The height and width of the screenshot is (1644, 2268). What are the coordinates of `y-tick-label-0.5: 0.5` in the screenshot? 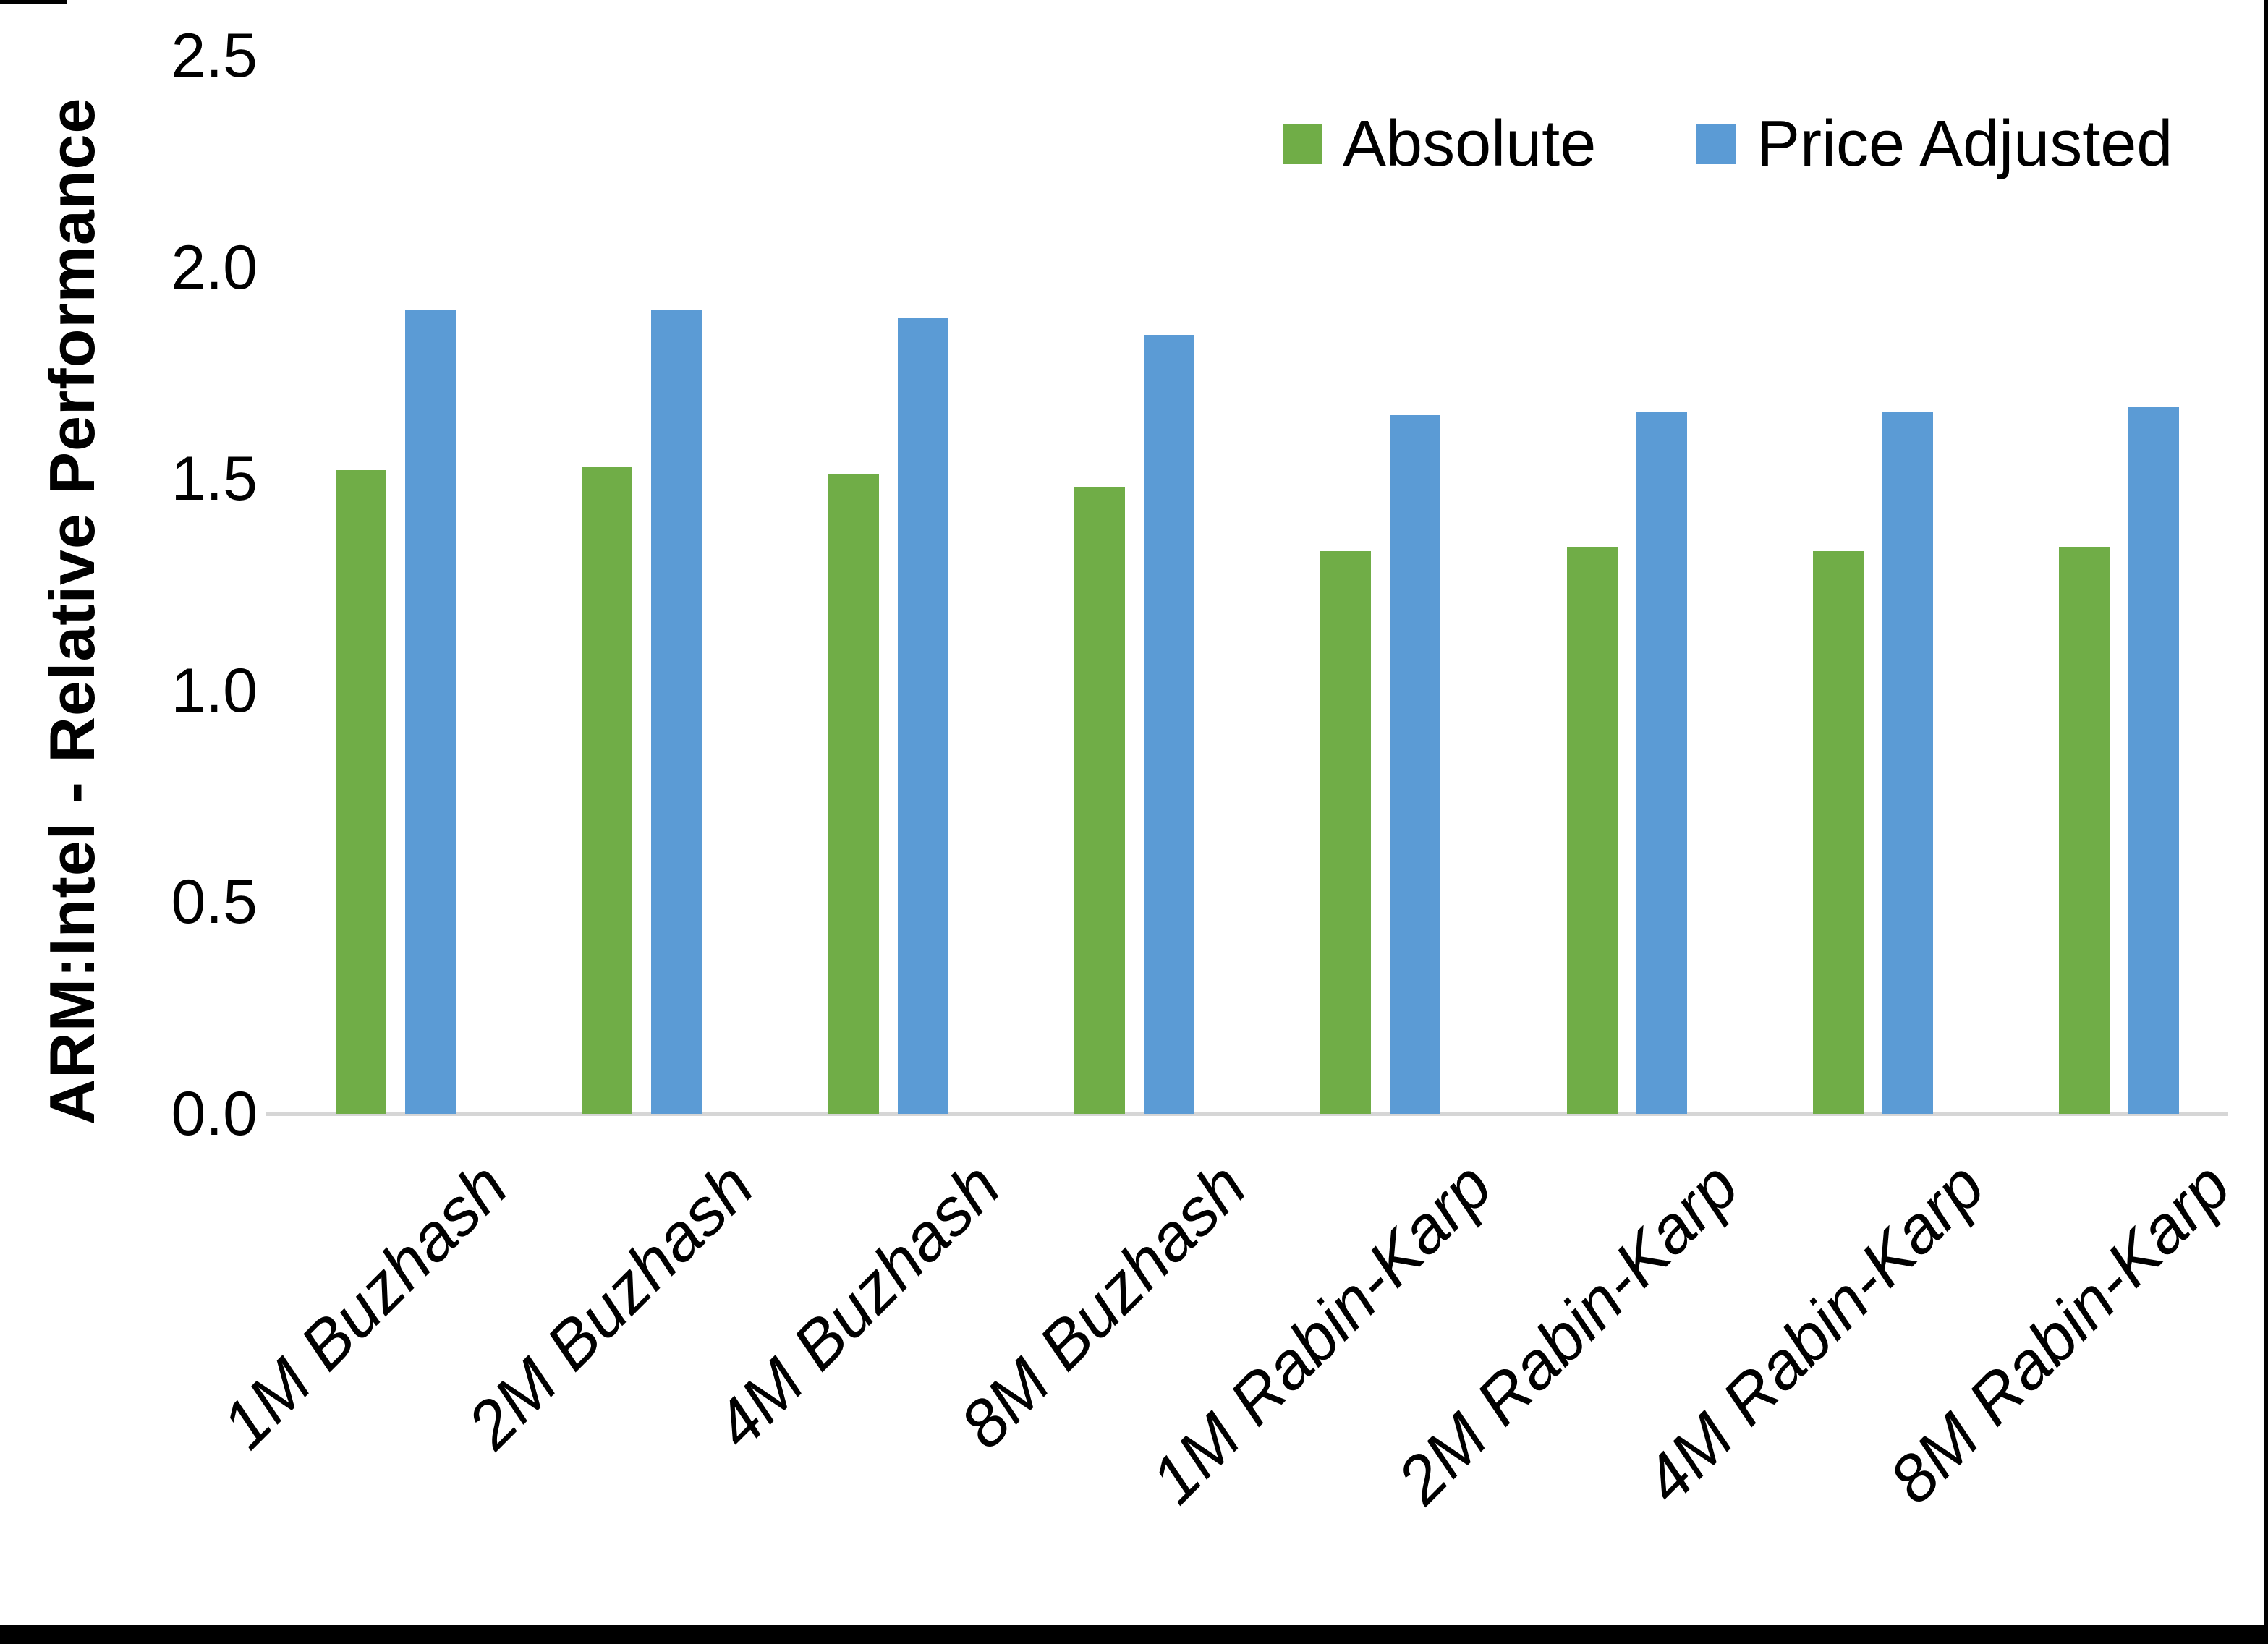 It's located at (215, 902).